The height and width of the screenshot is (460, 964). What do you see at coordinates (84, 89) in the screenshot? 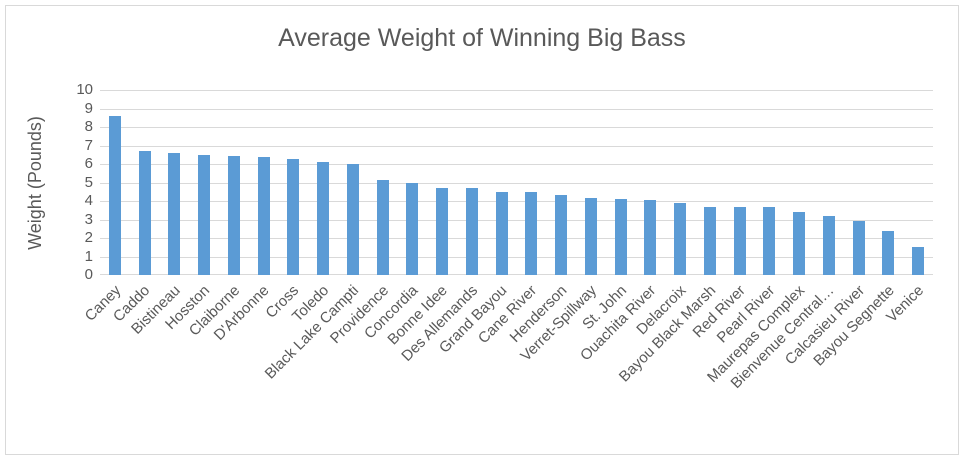
I see `y-tick-label-10: 10` at bounding box center [84, 89].